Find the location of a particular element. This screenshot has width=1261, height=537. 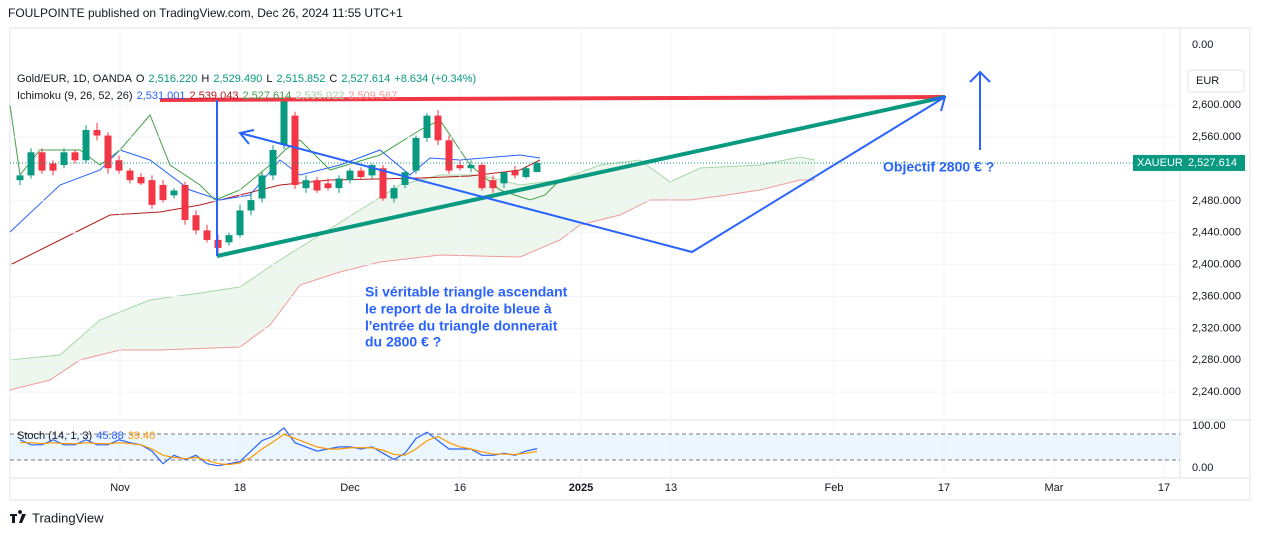

y-tick-label: 2,400.000 is located at coordinates (1216, 265).